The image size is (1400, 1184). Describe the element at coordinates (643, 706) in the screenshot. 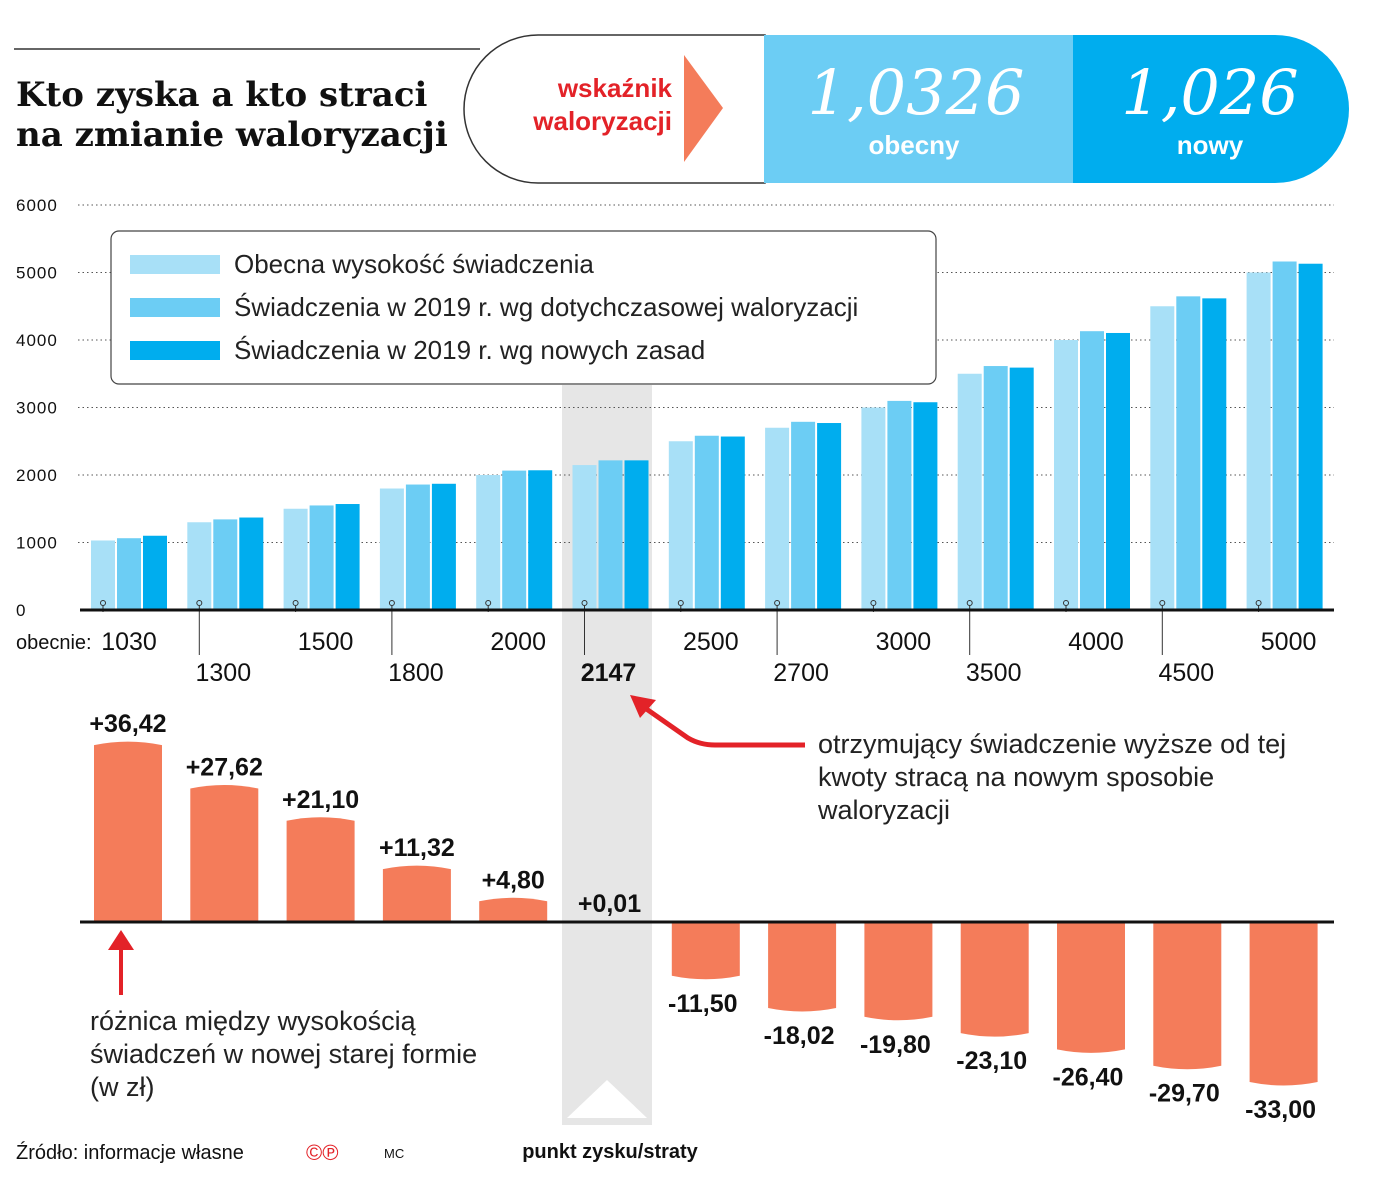

I see `arrow-head-icon` at that location.